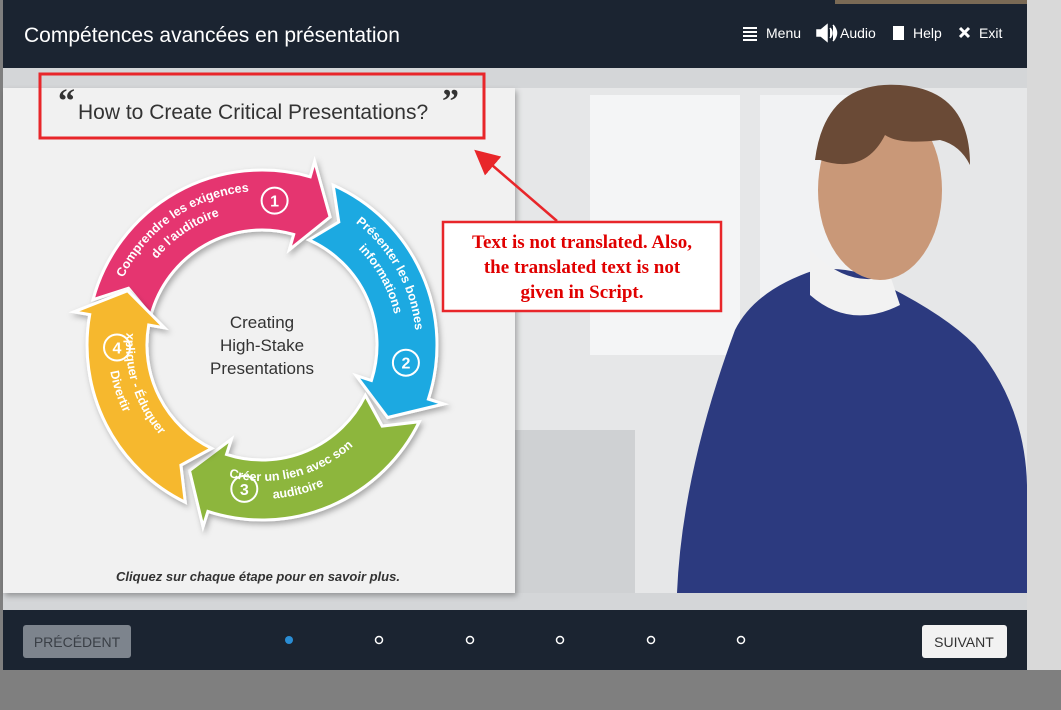  I want to click on course-title: Compétences avancées en présentation, so click(212, 35).